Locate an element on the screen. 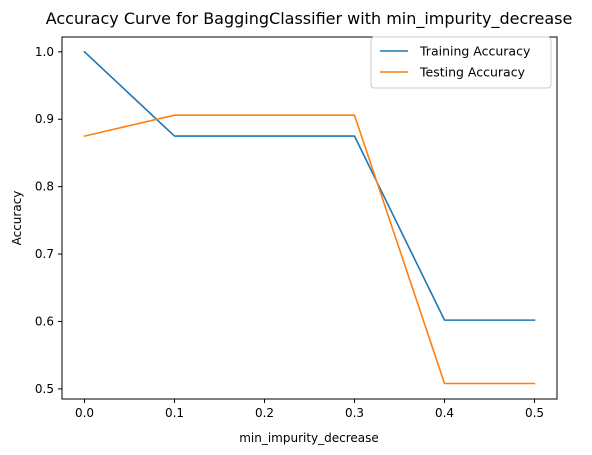 This screenshot has width=592, height=455. testing-accuracy-legend-label: Testing Accuracy is located at coordinates (472, 72).